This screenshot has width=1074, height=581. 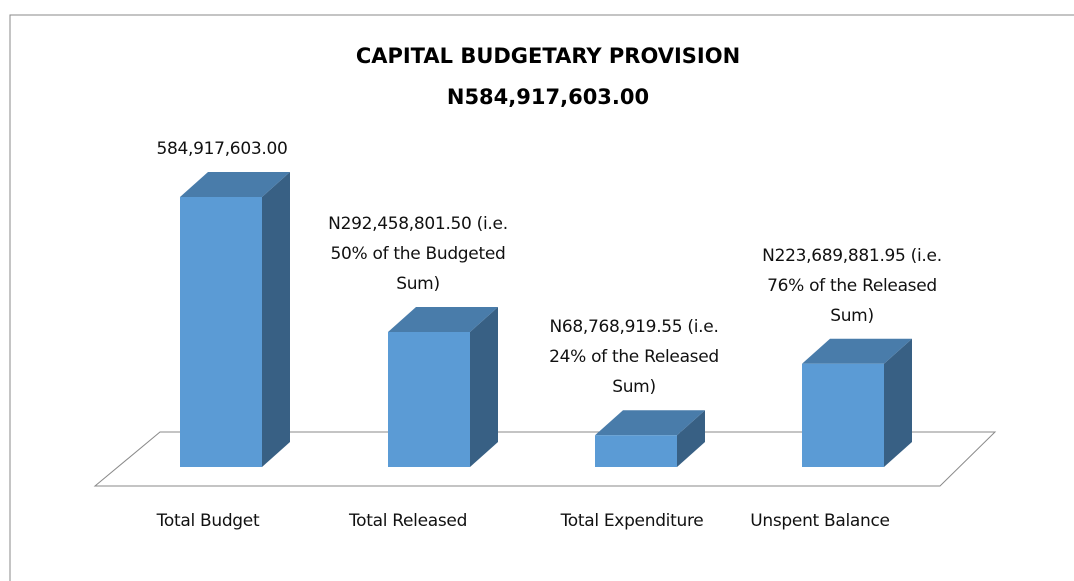 I want to click on x-tick-label: Total Expenditure, so click(x=632, y=521).